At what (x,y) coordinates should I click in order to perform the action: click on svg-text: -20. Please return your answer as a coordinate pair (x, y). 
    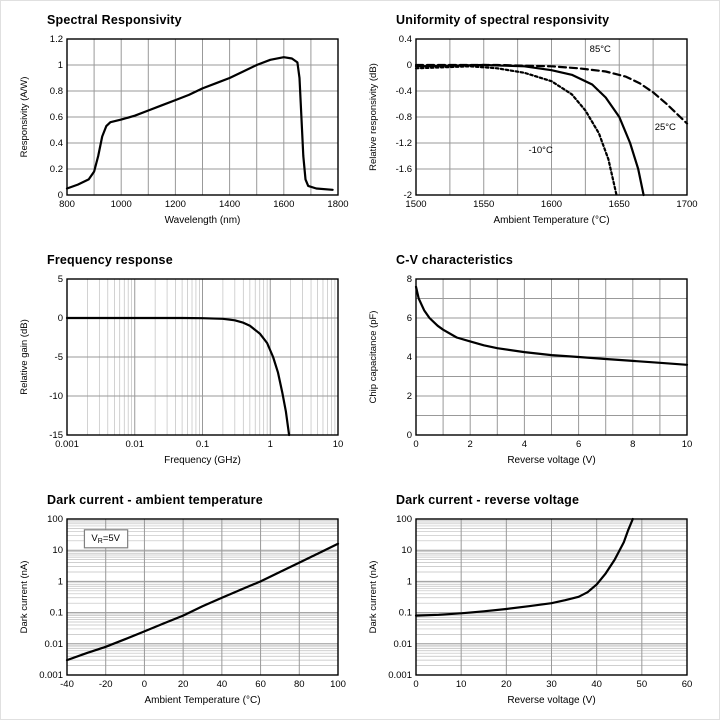
    Looking at the image, I should click on (106, 684).